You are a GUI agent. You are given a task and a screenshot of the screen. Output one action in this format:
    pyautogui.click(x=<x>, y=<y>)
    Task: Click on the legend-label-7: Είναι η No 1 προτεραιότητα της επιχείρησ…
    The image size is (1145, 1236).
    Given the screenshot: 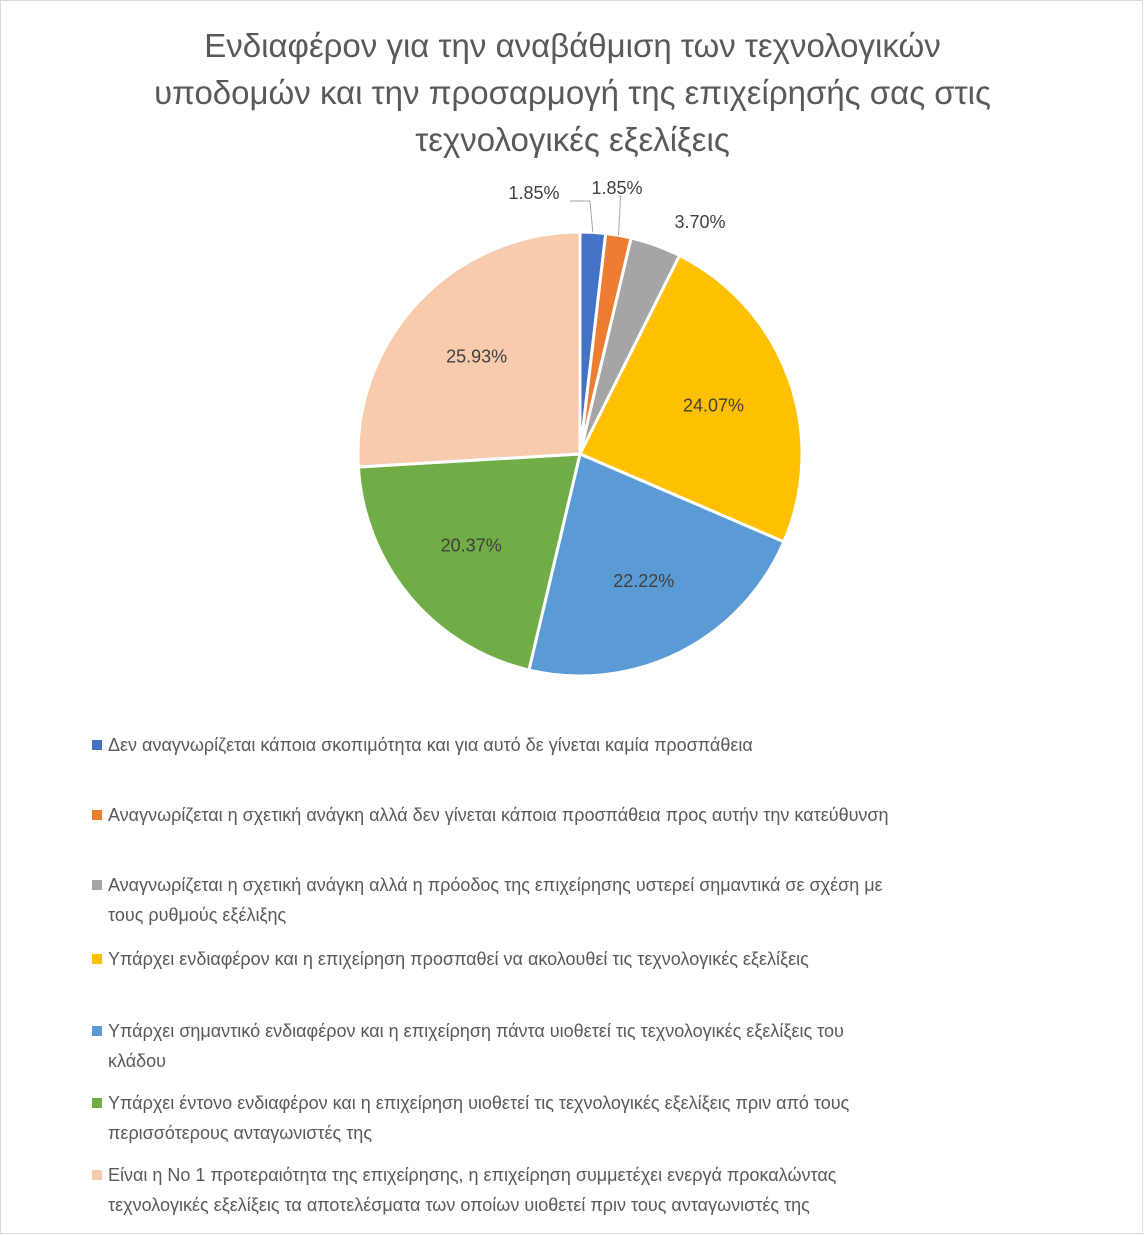 What is the action you would take?
    pyautogui.click(x=472, y=1190)
    